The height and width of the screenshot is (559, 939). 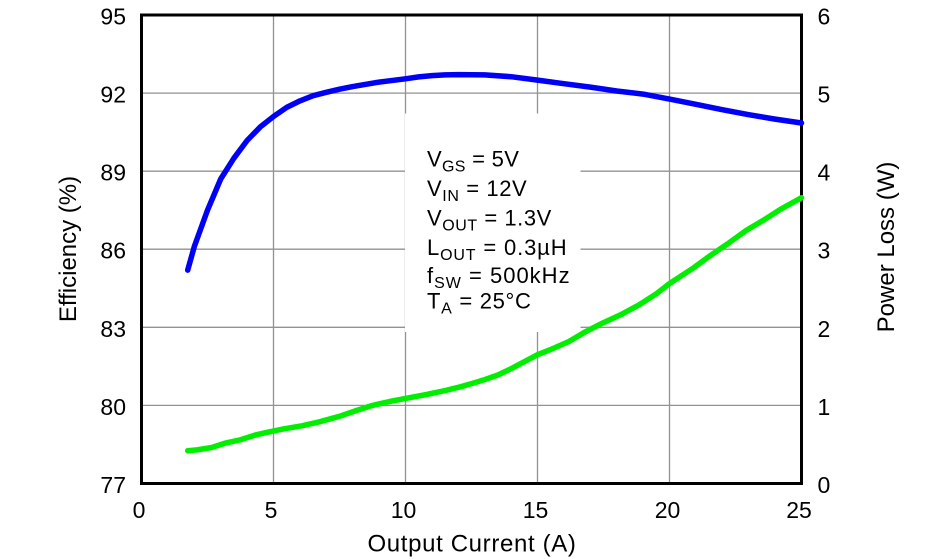 What do you see at coordinates (824, 17) in the screenshot?
I see `svg-text: 6` at bounding box center [824, 17].